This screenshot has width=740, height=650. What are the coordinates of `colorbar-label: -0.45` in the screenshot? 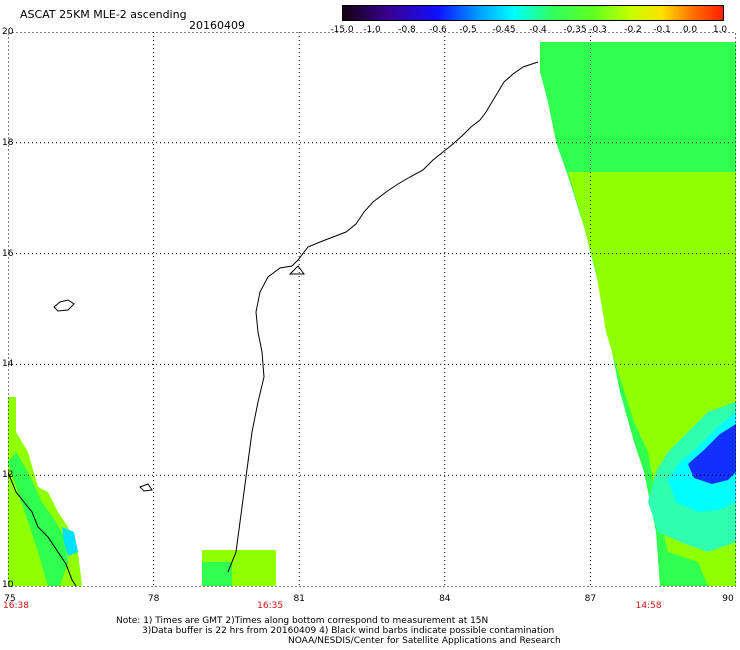 It's located at (504, 30).